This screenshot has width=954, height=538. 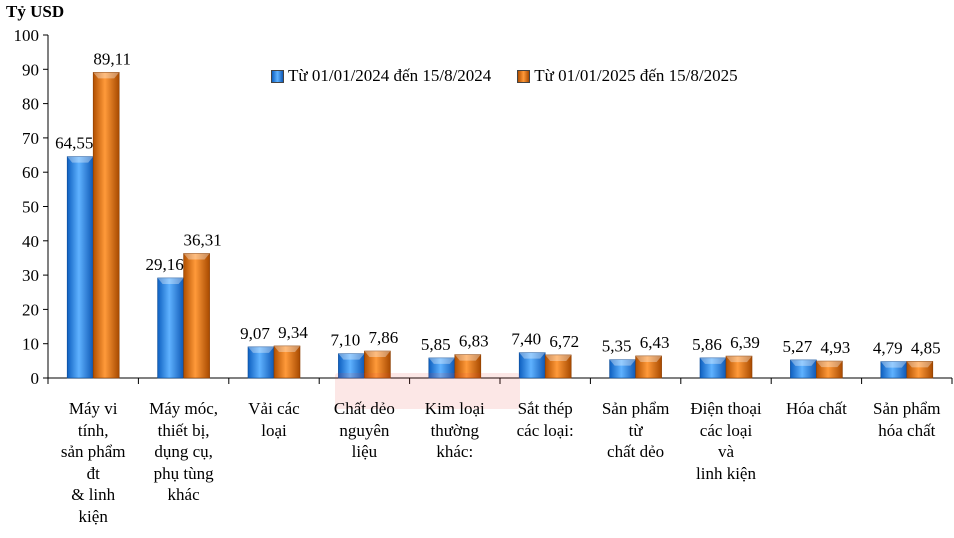 What do you see at coordinates (798, 346) in the screenshot?
I see `value-label-2024: 5,27` at bounding box center [798, 346].